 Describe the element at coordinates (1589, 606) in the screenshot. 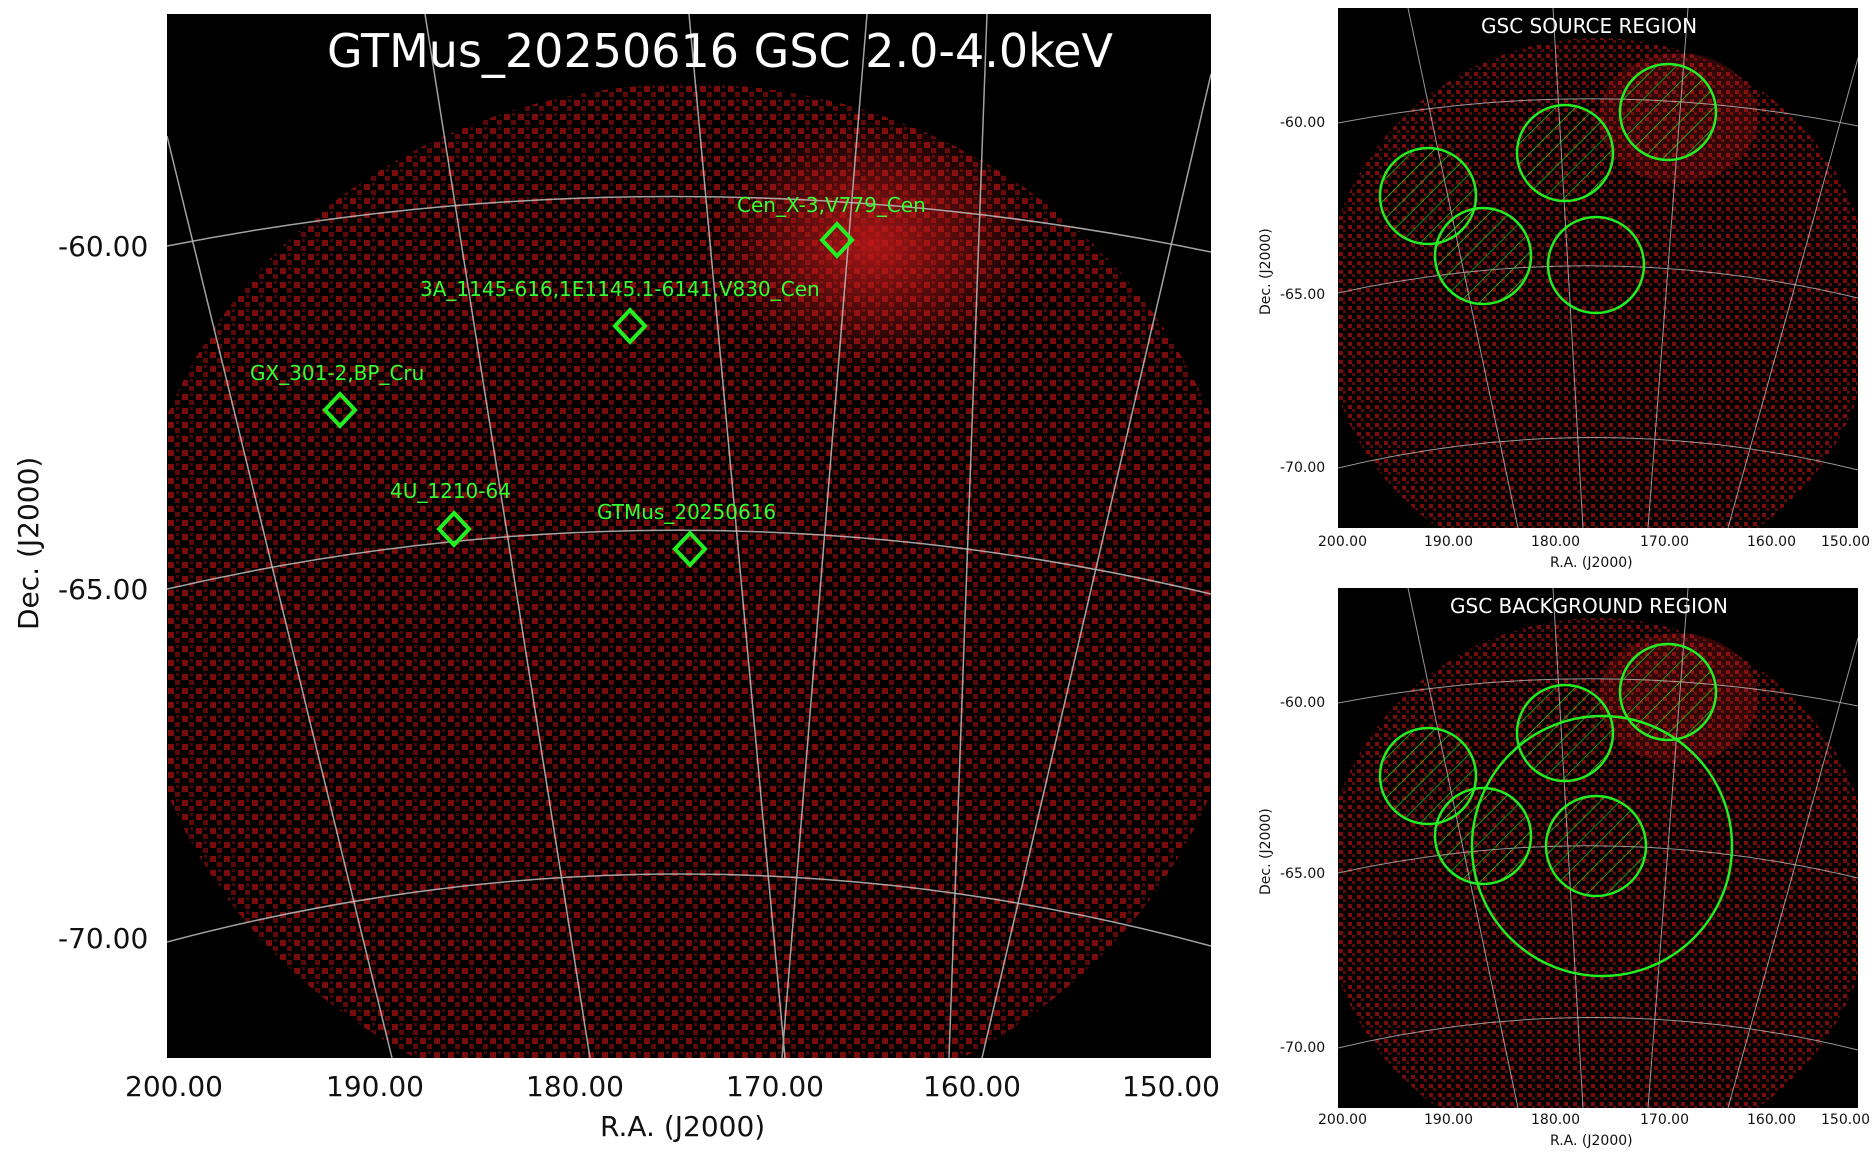

I see `background-region-title: GSC BACKGROUND REGION` at that location.